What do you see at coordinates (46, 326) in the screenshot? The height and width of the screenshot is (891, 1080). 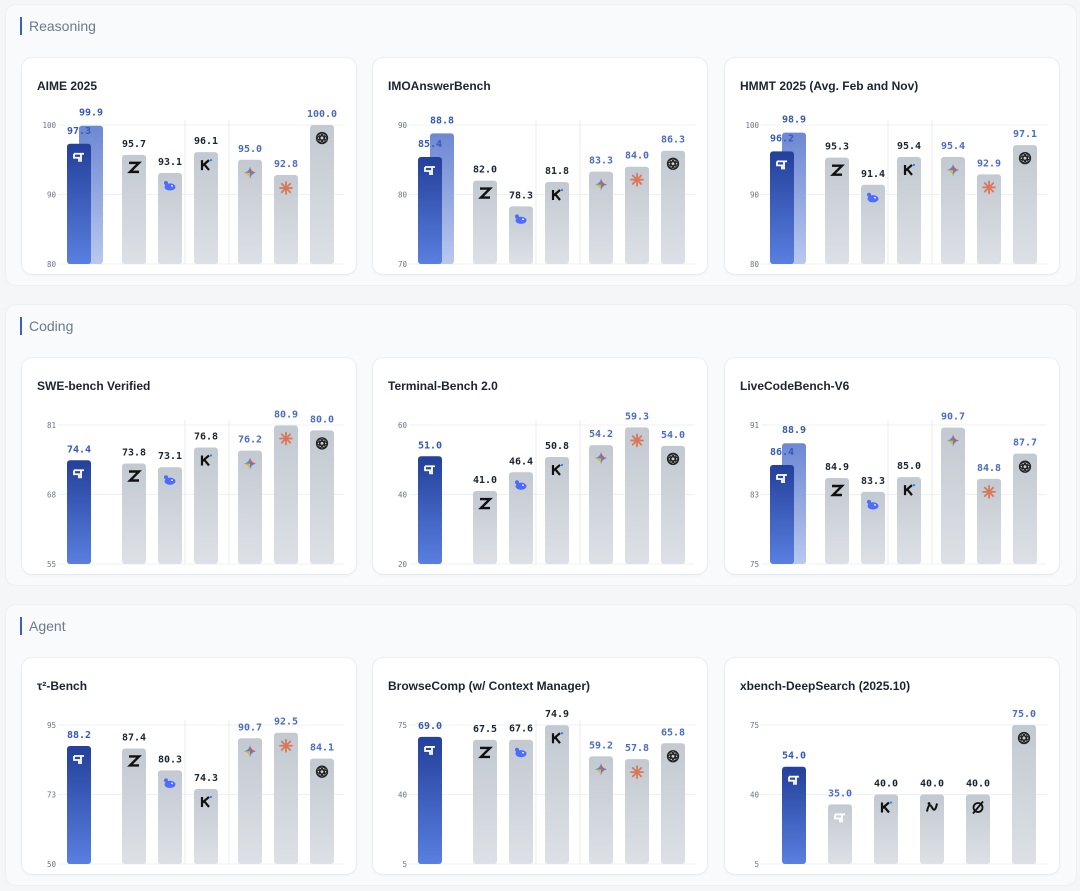 I see `section-title: Coding` at bounding box center [46, 326].